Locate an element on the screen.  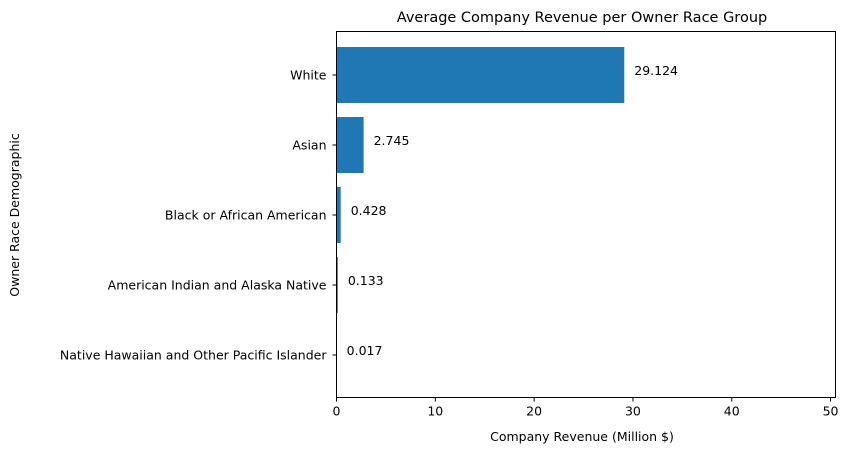
data-label: 0.017 is located at coordinates (365, 350).